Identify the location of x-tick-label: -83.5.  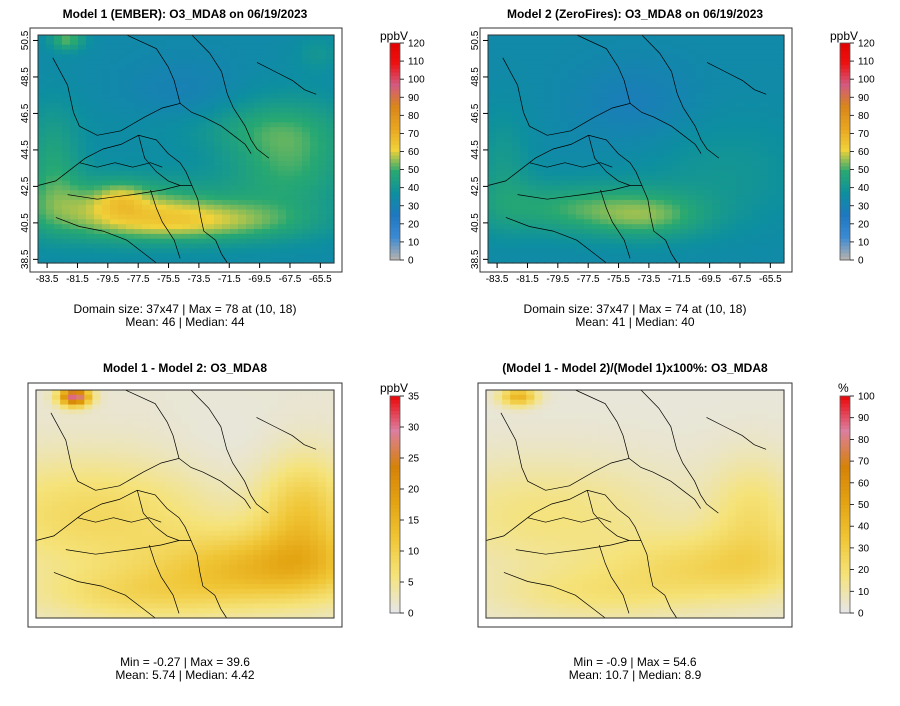
(497, 279).